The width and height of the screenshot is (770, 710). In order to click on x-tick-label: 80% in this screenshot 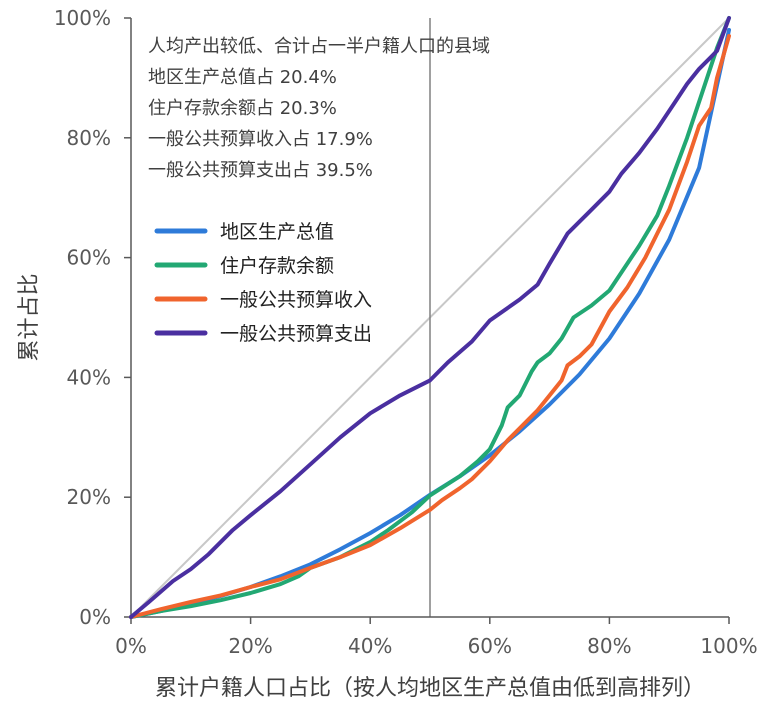, I will do `click(609, 646)`.